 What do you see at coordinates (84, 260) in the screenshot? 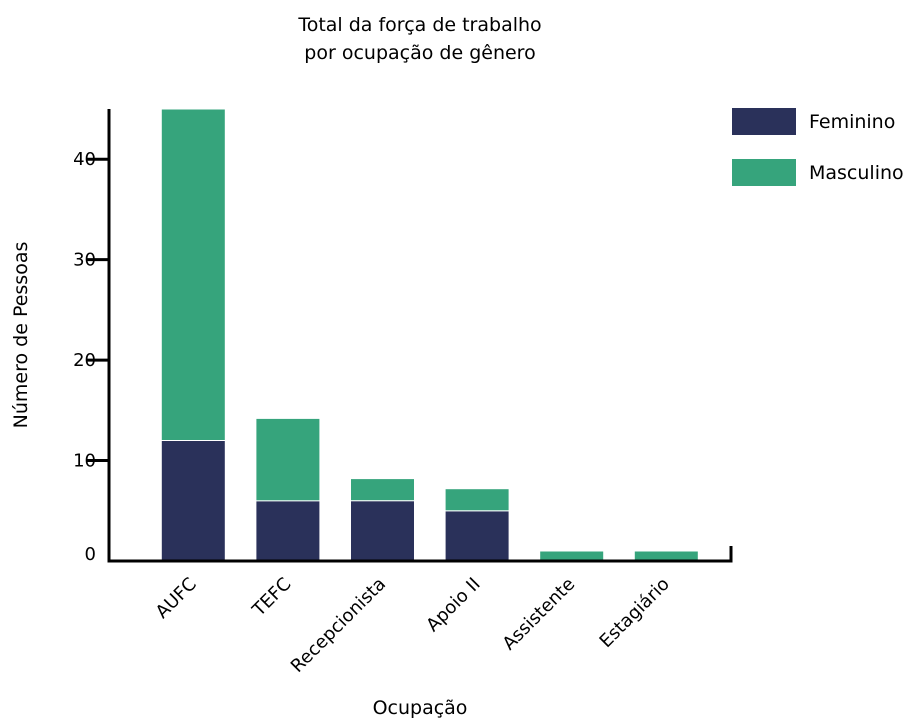
I see `y-tick-label-30: 30` at bounding box center [84, 260].